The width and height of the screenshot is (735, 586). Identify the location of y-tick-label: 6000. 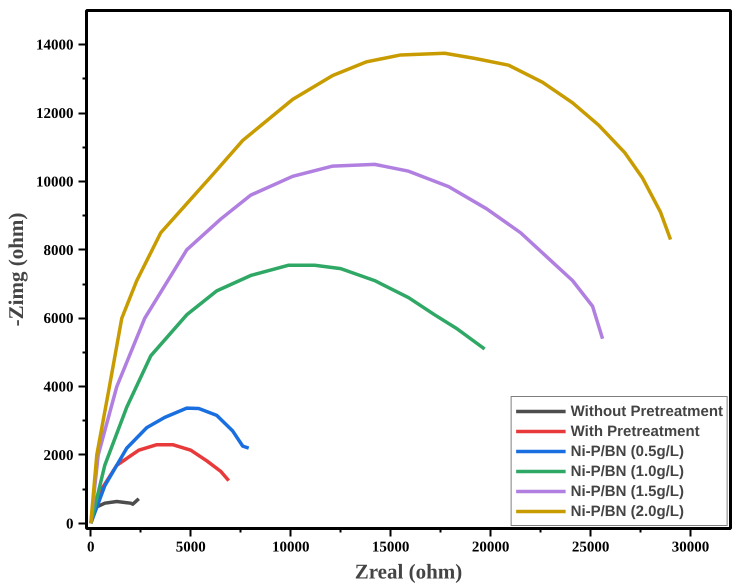
(59, 319).